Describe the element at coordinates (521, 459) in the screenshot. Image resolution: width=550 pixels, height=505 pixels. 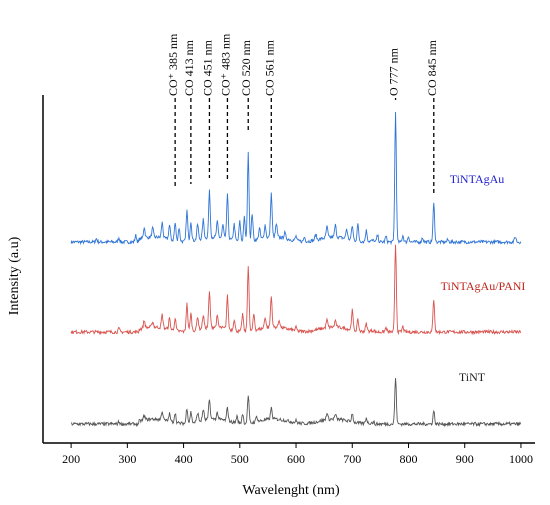
I see `x-tick-label: 1000` at that location.